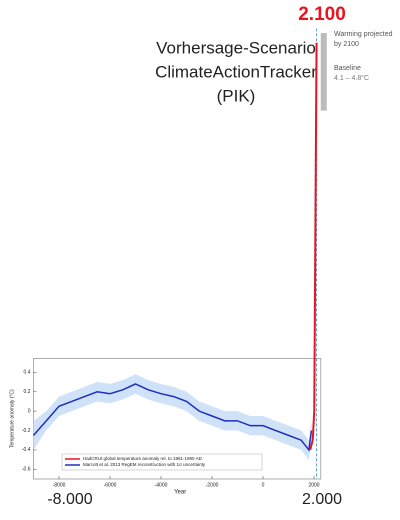 The width and height of the screenshot is (400, 520). What do you see at coordinates (161, 485) in the screenshot?
I see `x-tick-label: -4000` at bounding box center [161, 485].